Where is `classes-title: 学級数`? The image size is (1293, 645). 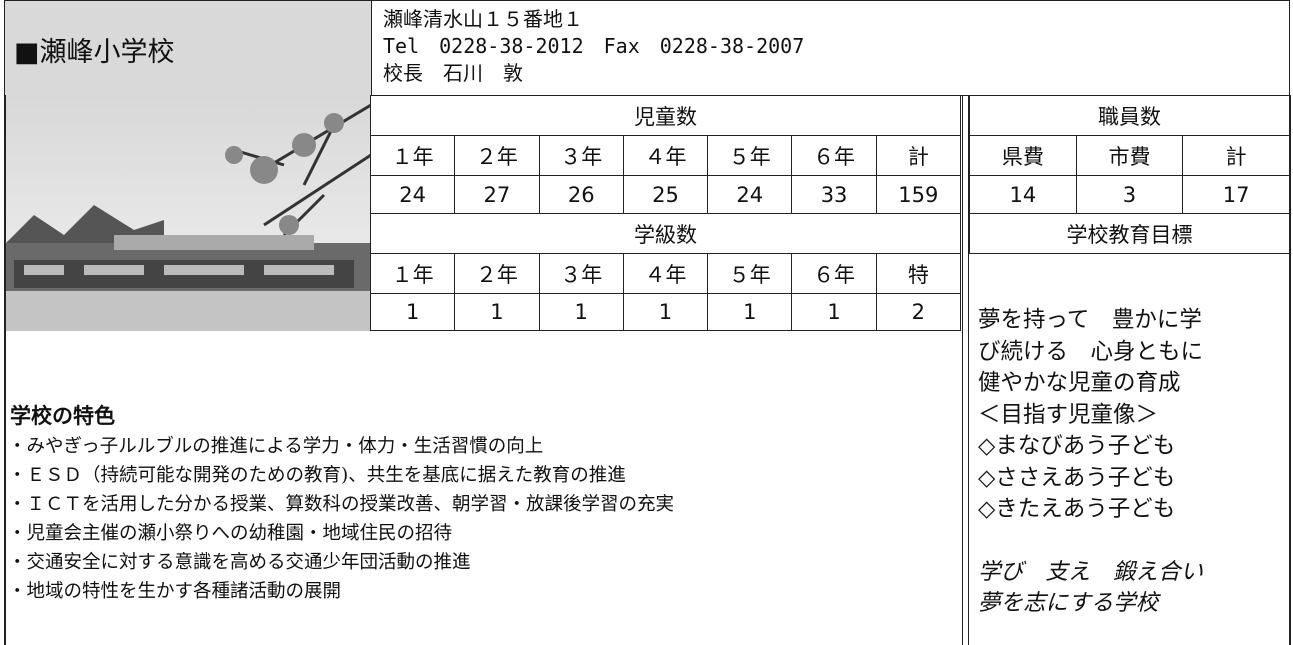 classes-title: 学級数 is located at coordinates (665, 233).